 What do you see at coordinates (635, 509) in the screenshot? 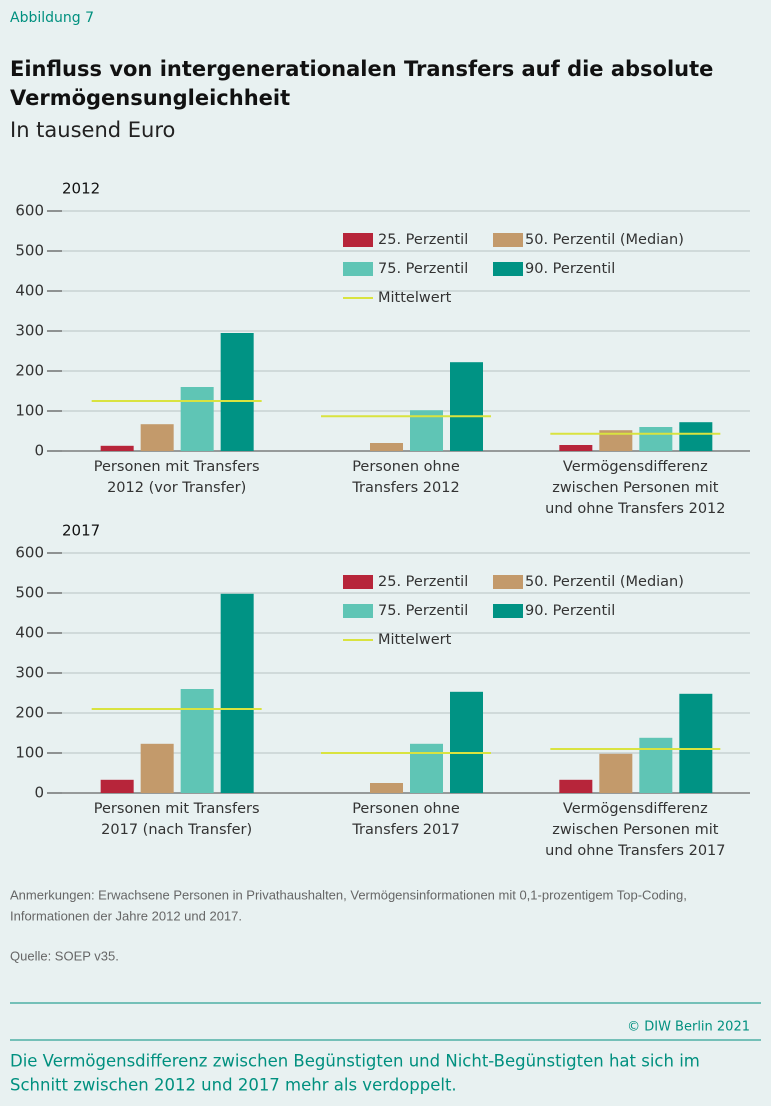
I see `x-tick-label: und ohne Transfers 2012` at bounding box center [635, 509].